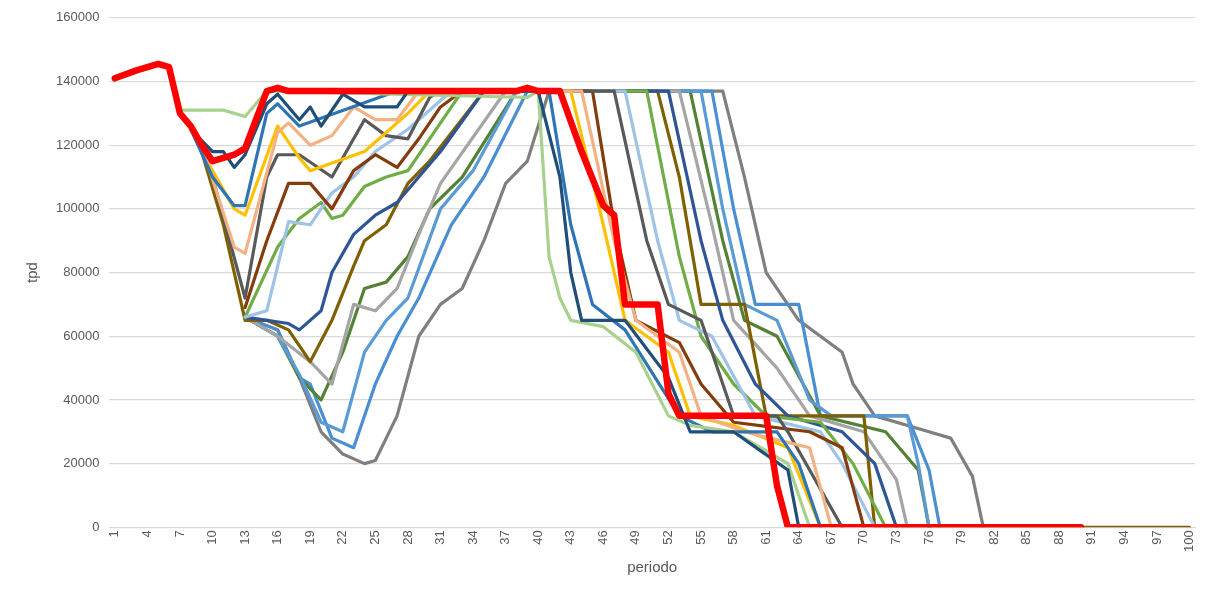 This screenshot has width=1220, height=589. I want to click on y-tick-label: 20000, so click(81, 463).